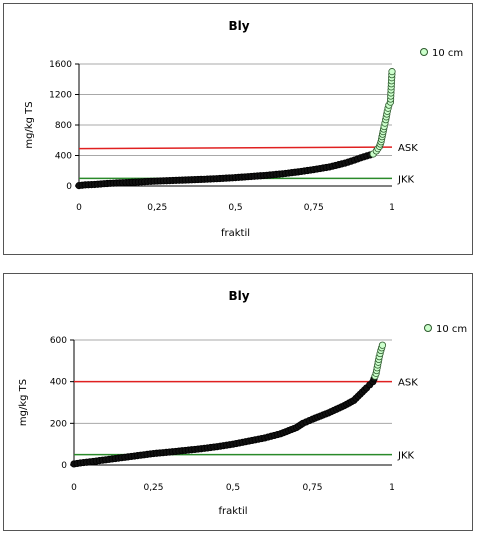  Describe the element at coordinates (58, 424) in the screenshot. I see `y-tick-label: 200` at that location.